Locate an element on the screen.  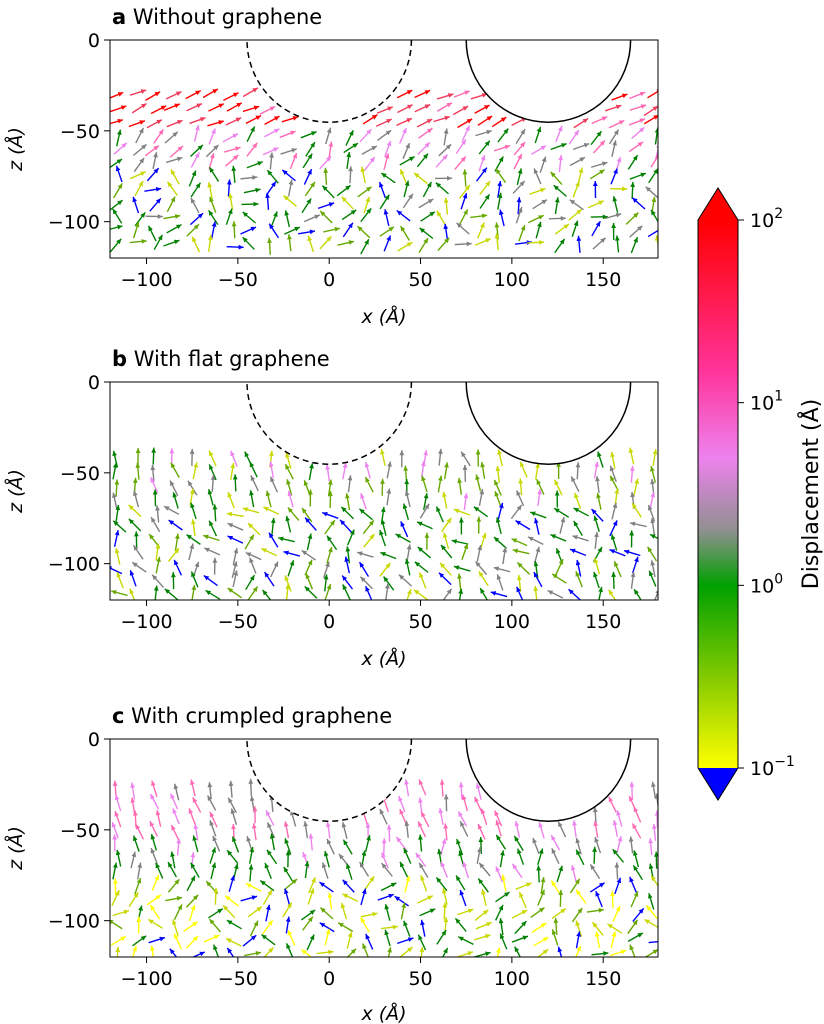
colorbar-under-triangle is located at coordinates (718, 784).